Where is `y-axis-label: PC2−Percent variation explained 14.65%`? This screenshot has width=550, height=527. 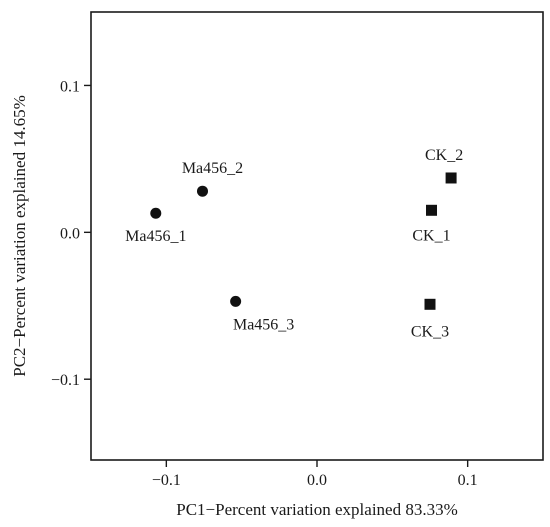 y-axis-label: PC2−Percent variation explained 14.65% is located at coordinates (19, 236).